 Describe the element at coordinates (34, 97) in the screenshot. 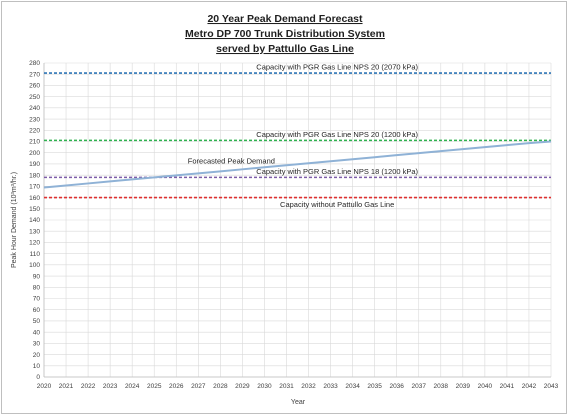

I see `y-tick-label: 250` at that location.